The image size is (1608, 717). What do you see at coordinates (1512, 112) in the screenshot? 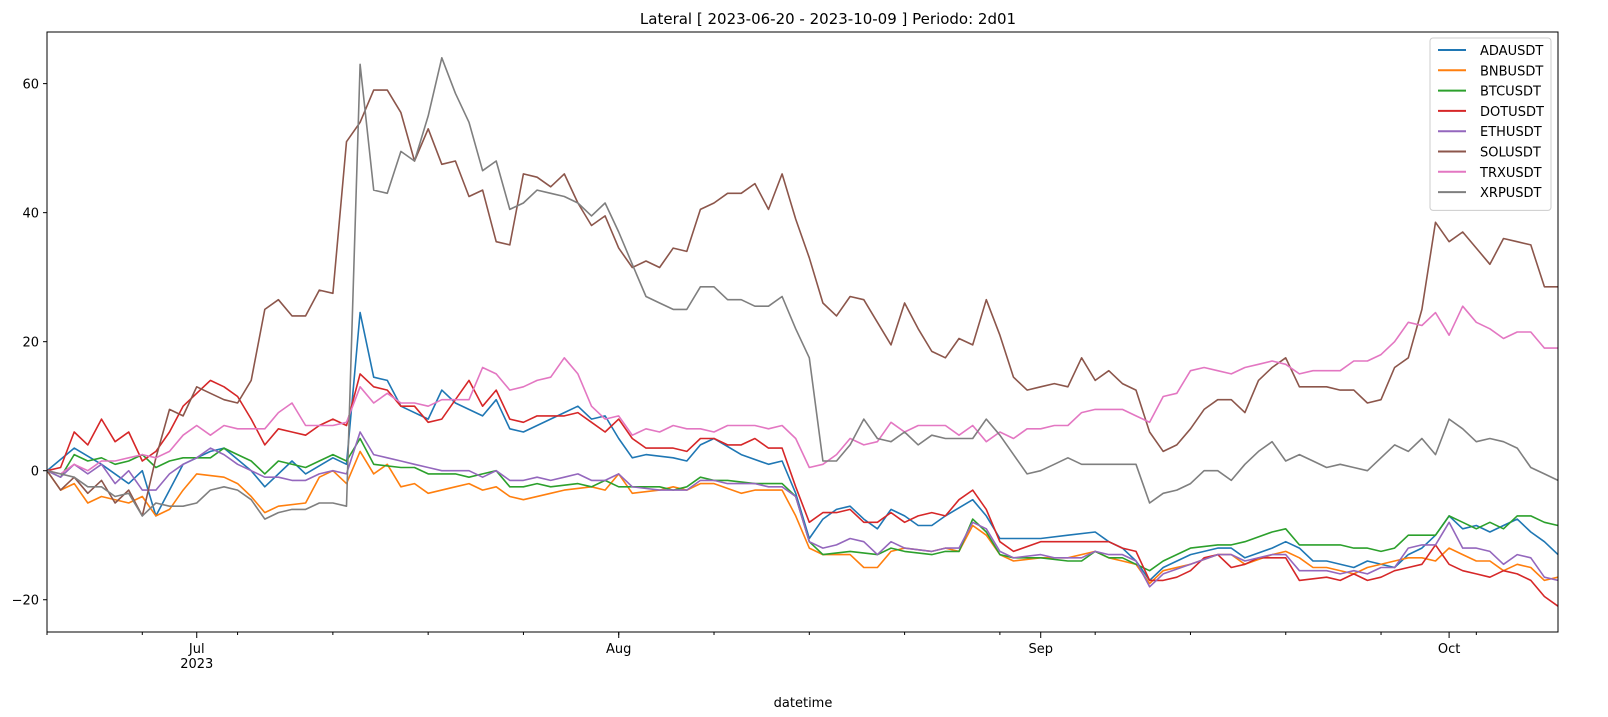
I see `legend-label-dotusdt: DOTUSDT` at bounding box center [1512, 112].